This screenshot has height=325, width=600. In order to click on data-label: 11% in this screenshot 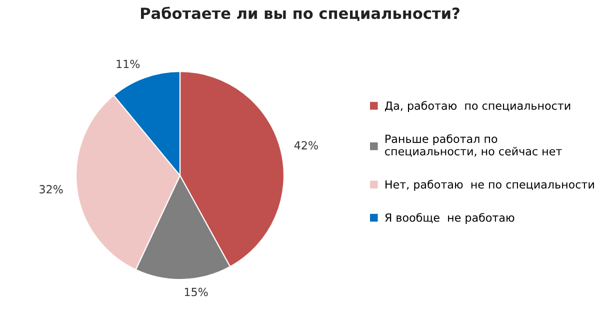, I will do `click(128, 64)`.